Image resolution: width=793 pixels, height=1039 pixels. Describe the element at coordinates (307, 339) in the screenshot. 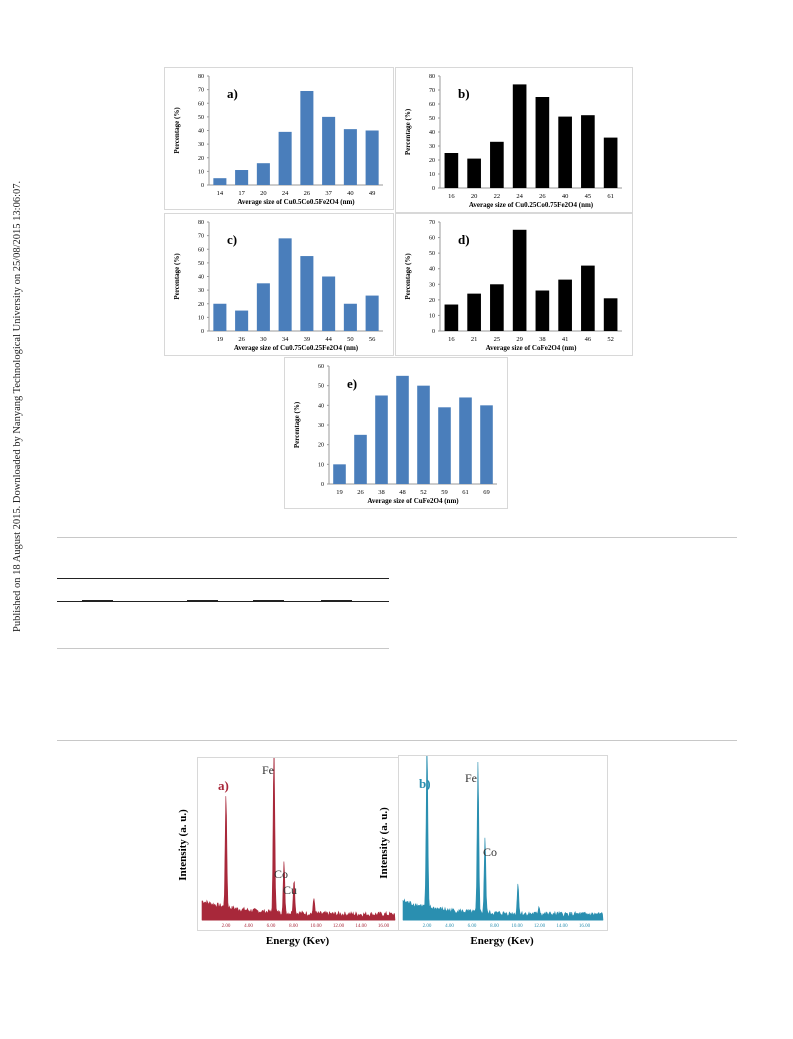

I see `x-tick-label: 39` at that location.